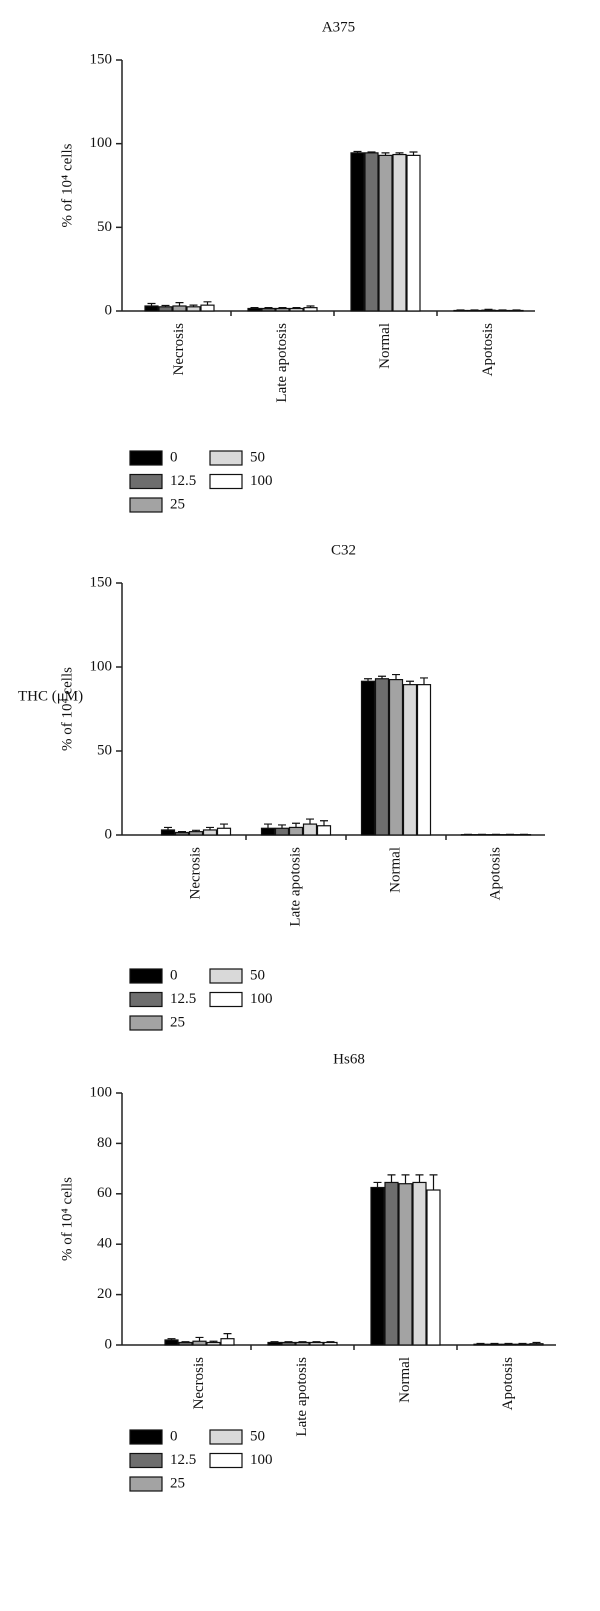 Image resolution: width=600 pixels, height=1611 pixels. Describe the element at coordinates (104, 1294) in the screenshot. I see `y-tick-label: 20` at that location.